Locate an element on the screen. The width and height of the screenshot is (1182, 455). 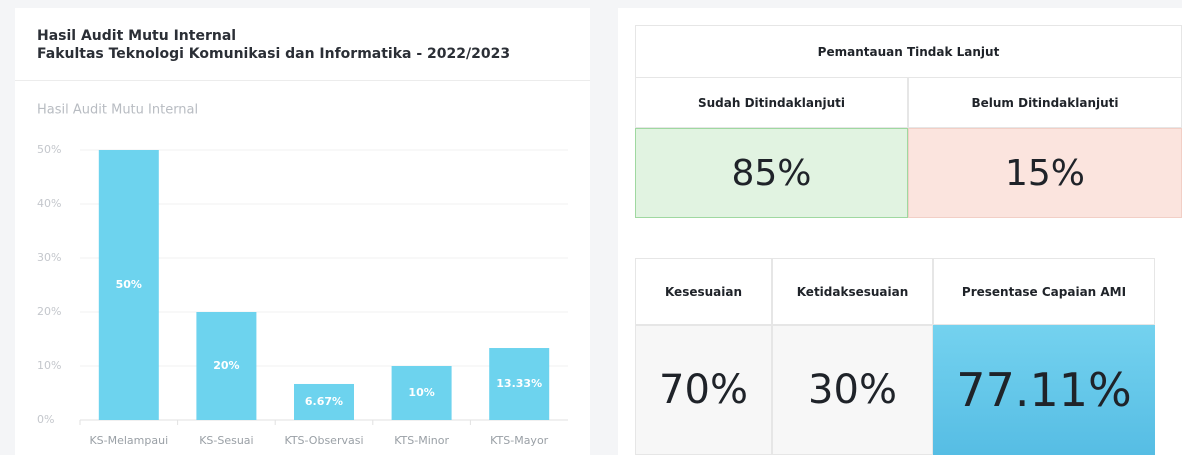
column-header: Presentase Capaian AMI is located at coordinates (1044, 291).